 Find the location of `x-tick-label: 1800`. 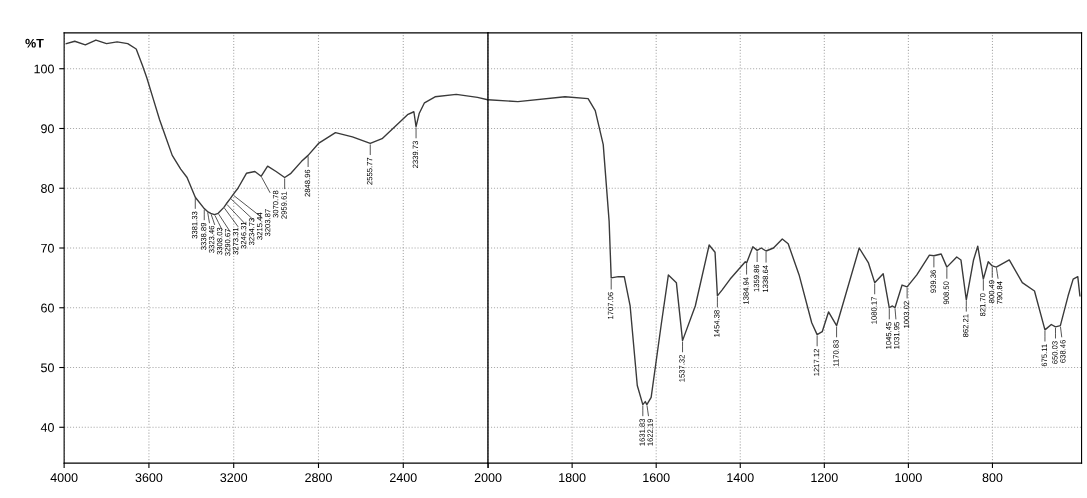

x-tick-label: 1800 is located at coordinates (572, 478).